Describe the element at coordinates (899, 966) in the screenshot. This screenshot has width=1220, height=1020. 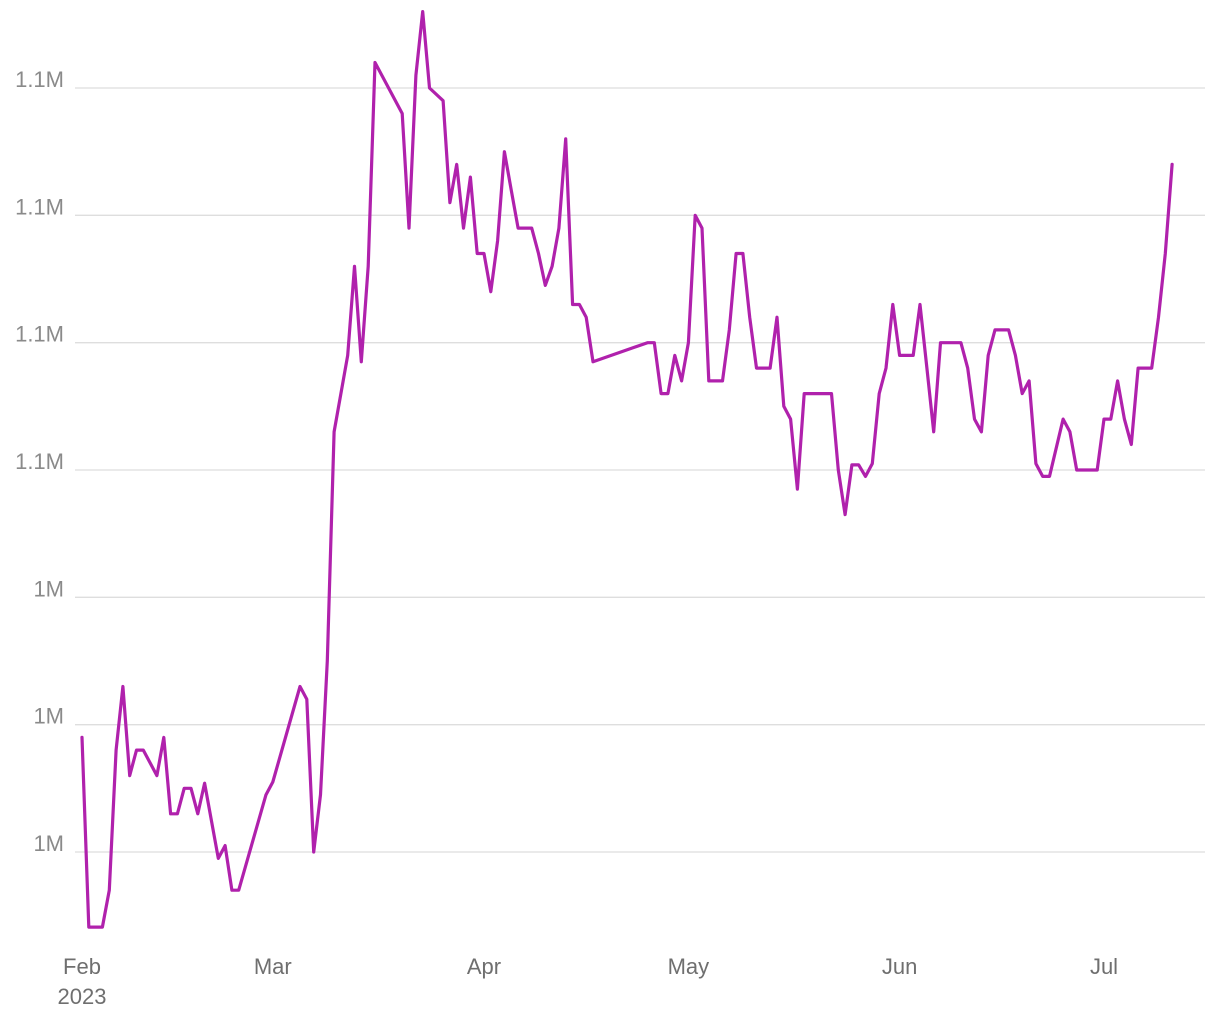
I see `x-tick-label-jun: Jun` at that location.